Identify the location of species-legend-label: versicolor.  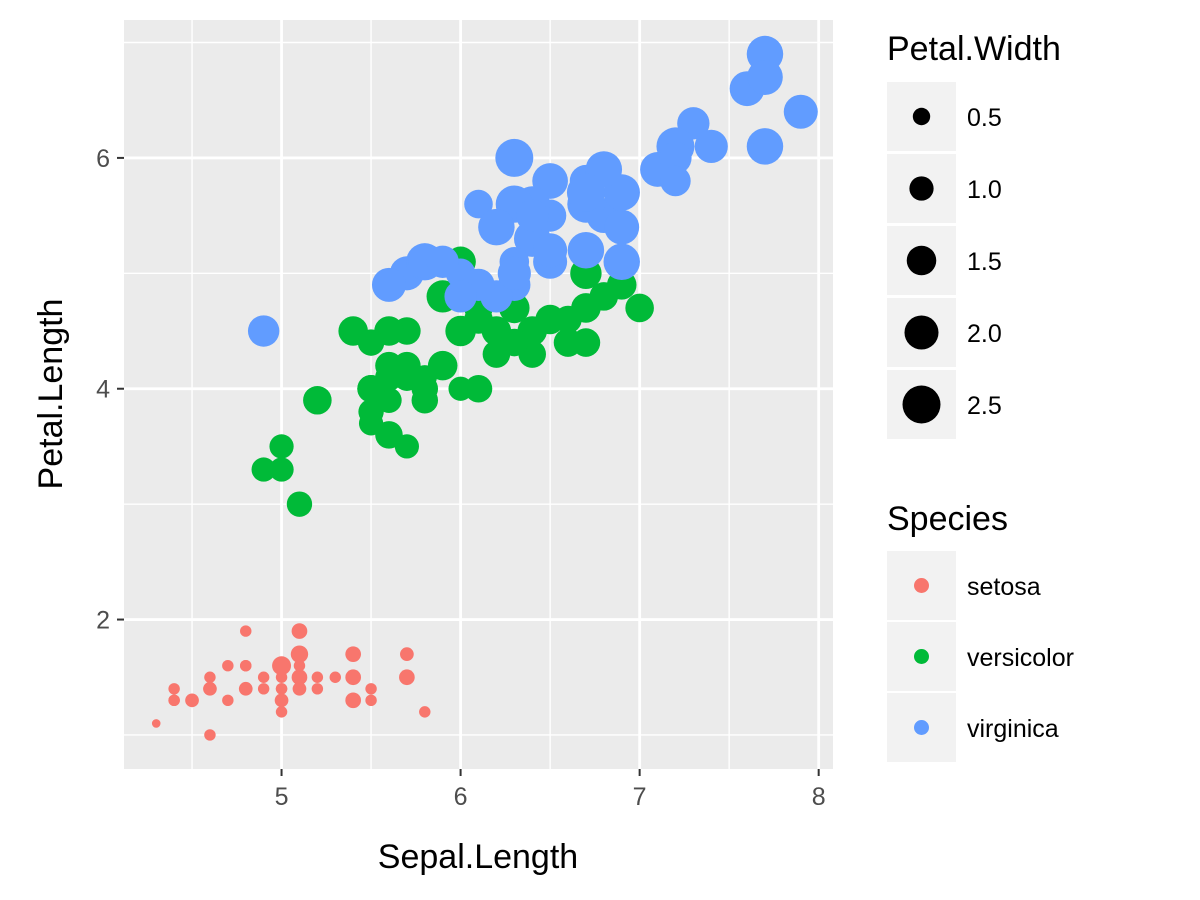
(1020, 658).